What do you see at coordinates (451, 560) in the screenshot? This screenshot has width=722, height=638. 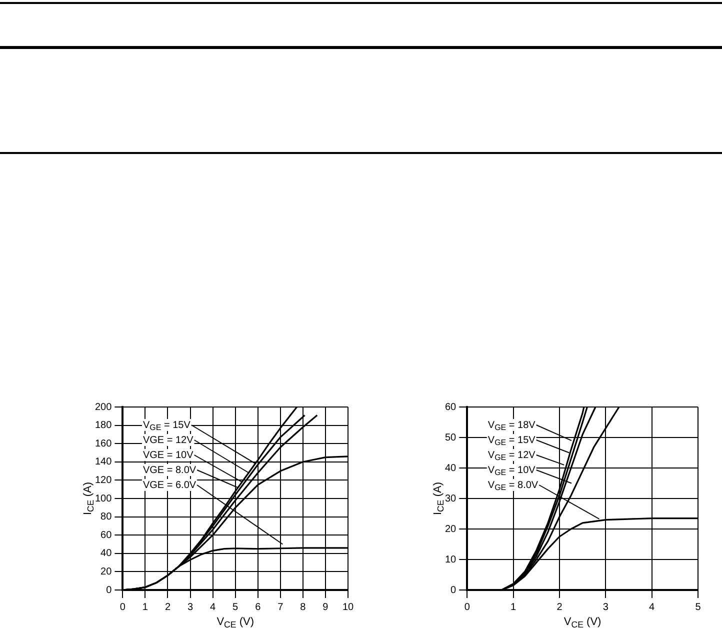 I see `y-tick-label: 10` at bounding box center [451, 560].